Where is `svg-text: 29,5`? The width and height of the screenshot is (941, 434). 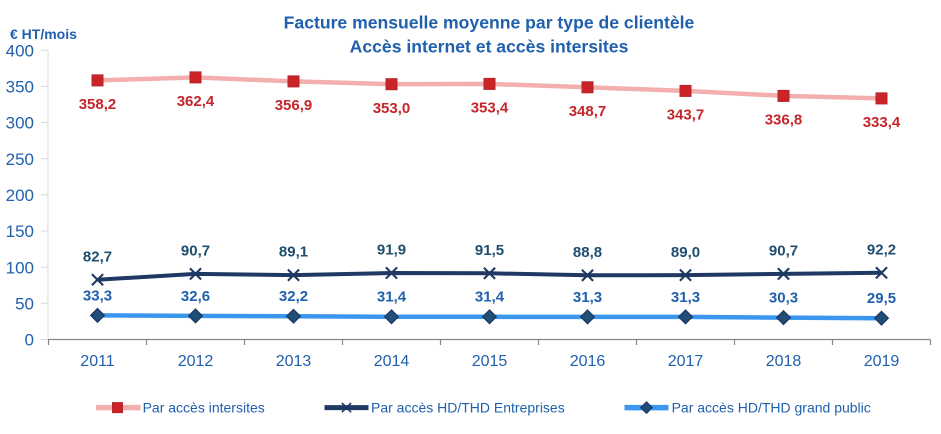
svg-text: 29,5 is located at coordinates (881, 298).